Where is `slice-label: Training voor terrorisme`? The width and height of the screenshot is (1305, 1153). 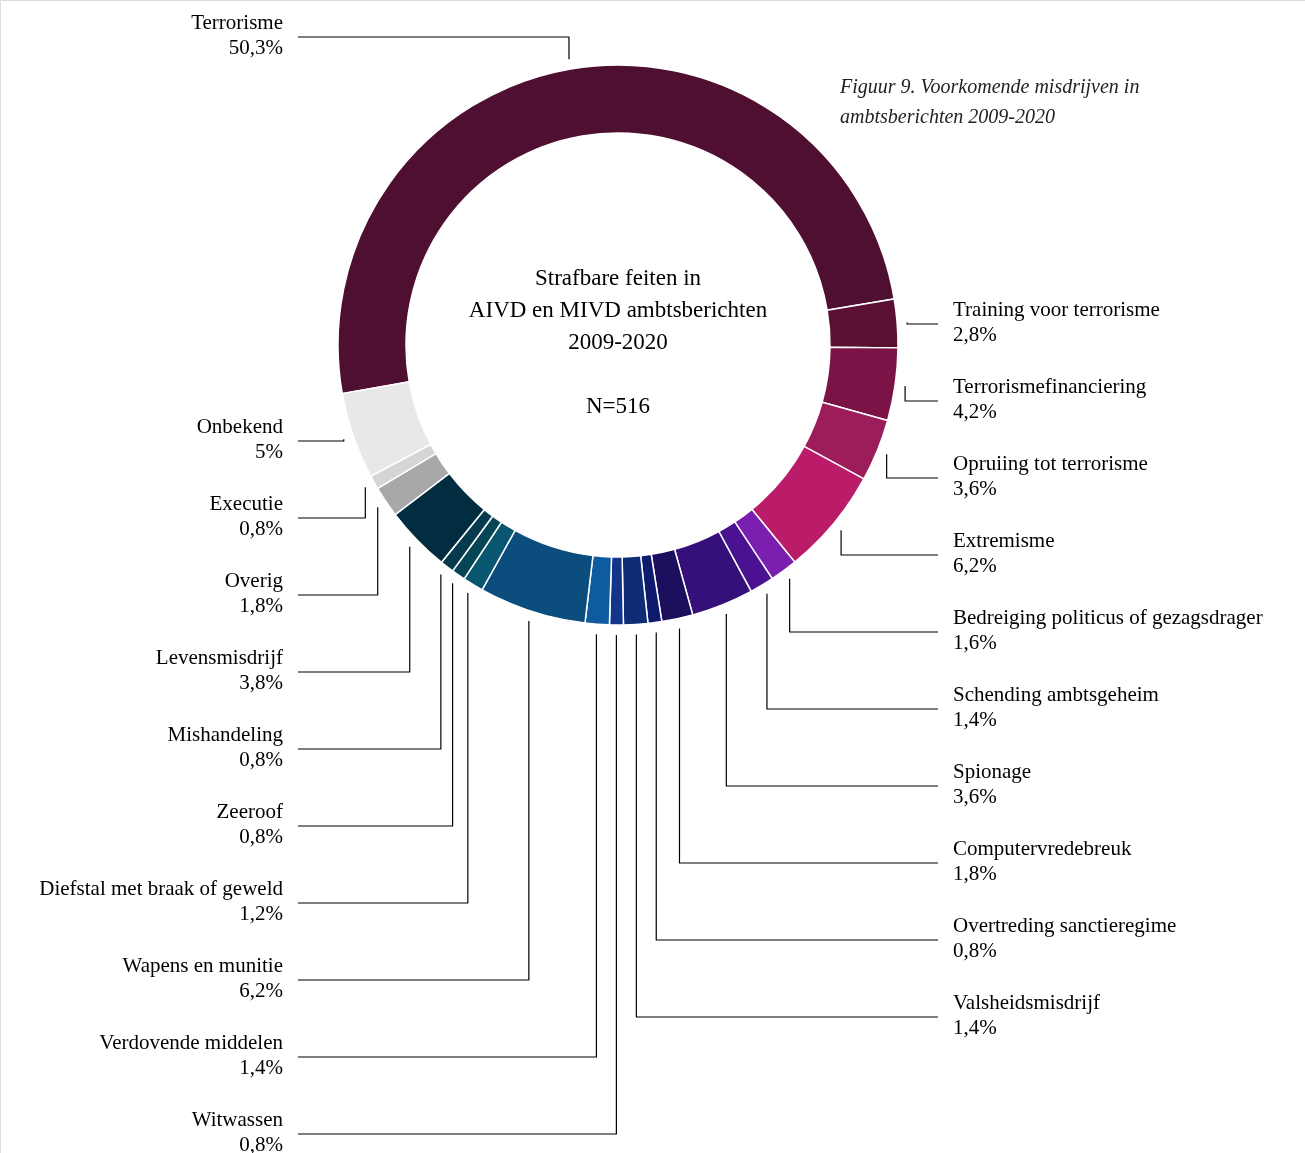 slice-label: Training voor terrorisme is located at coordinates (1056, 309).